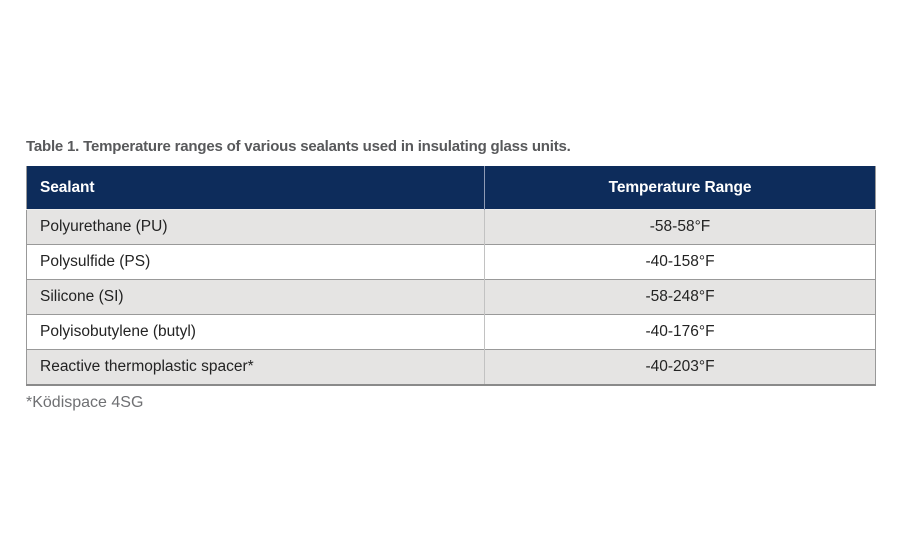  I want to click on sealant-cell: Polyurethane (PU), so click(255, 227).